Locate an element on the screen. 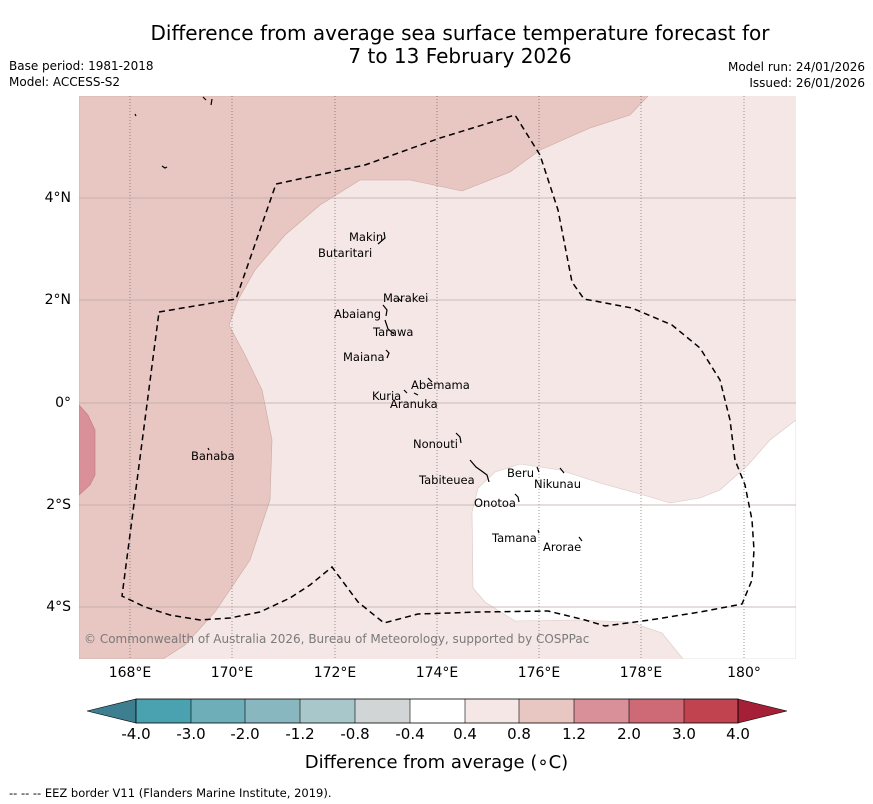 The height and width of the screenshot is (804, 873). island-label-butaritari: Butaritari is located at coordinates (345, 253).